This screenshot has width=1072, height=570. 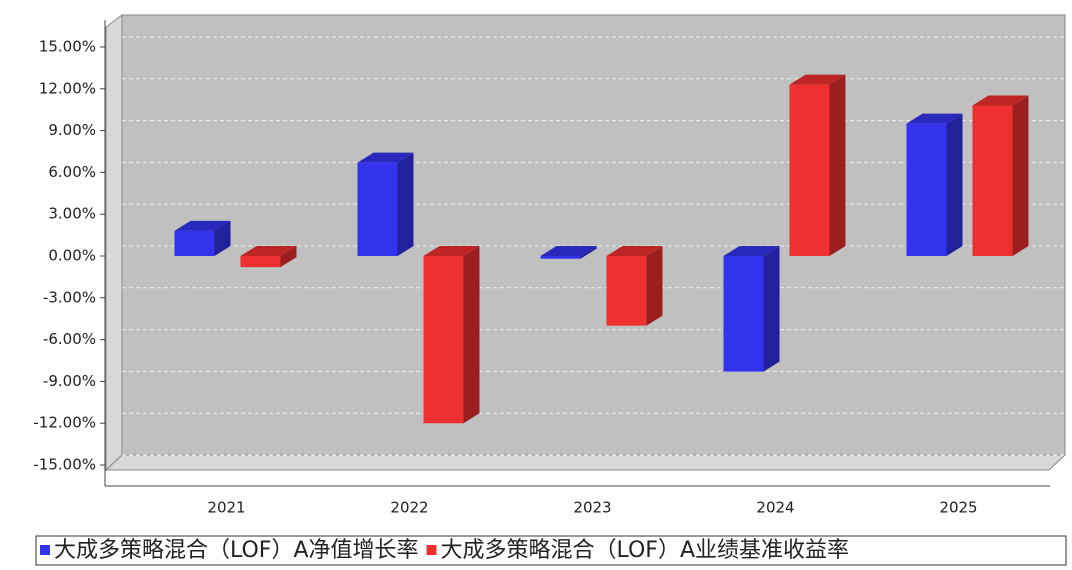 What do you see at coordinates (69, 339) in the screenshot?
I see `y-tick-label: -6.00%` at bounding box center [69, 339].